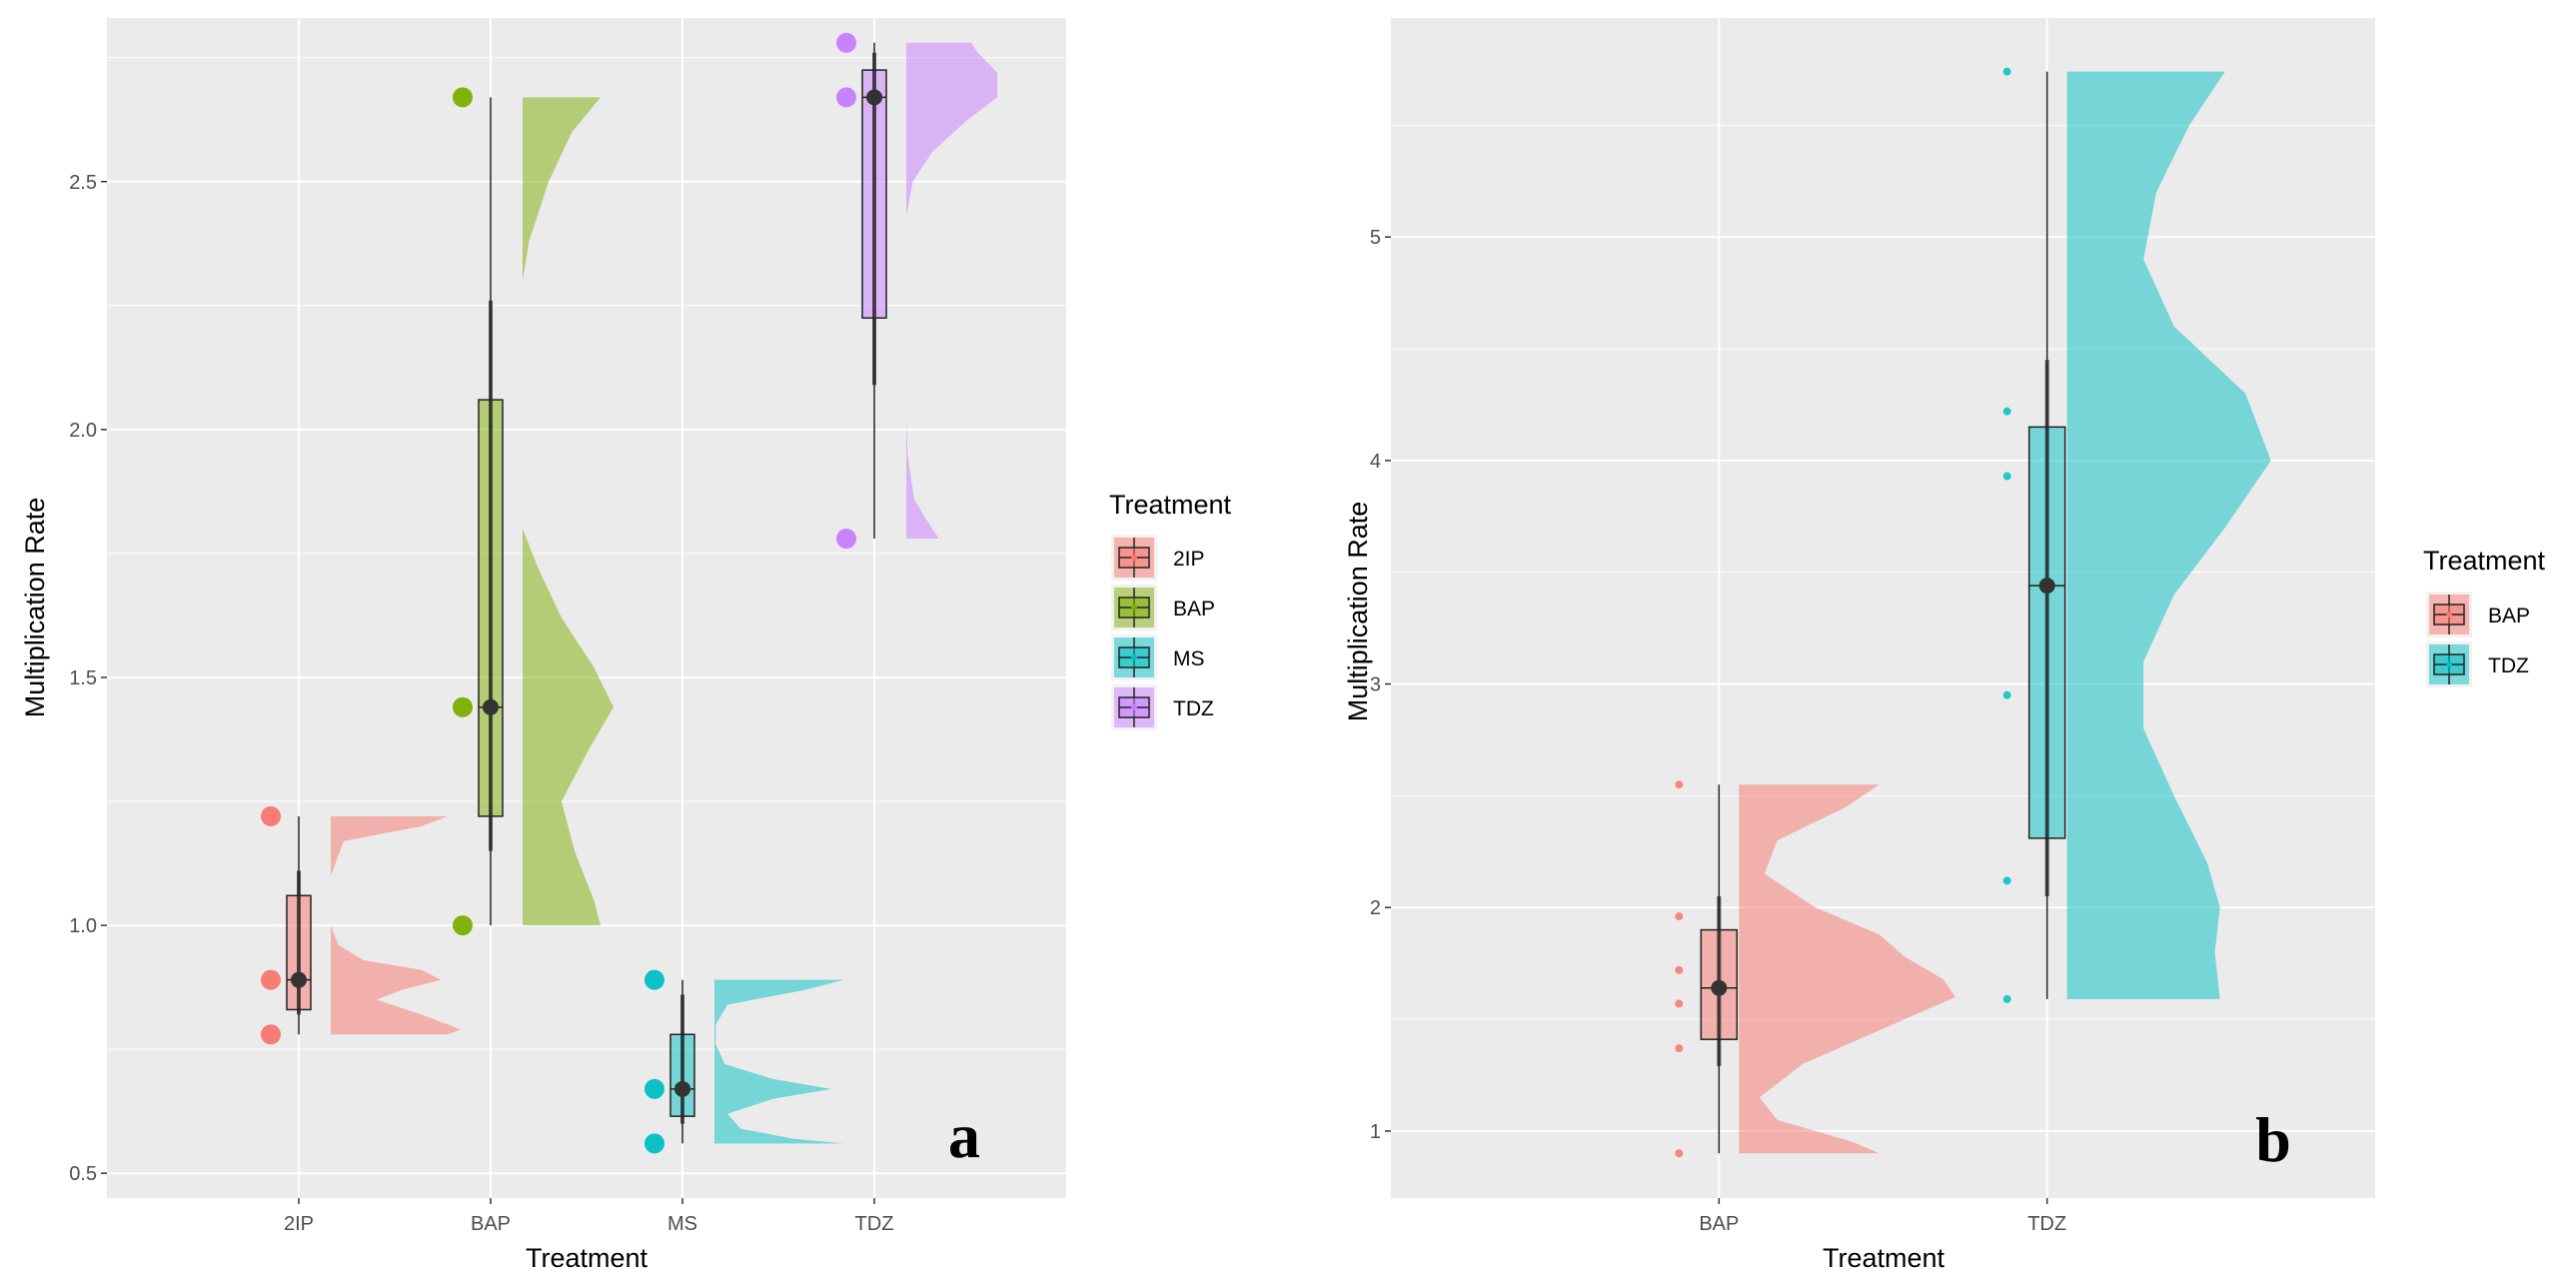 This screenshot has width=2576, height=1284. I want to click on y-tick-label: 2, so click(1375, 908).